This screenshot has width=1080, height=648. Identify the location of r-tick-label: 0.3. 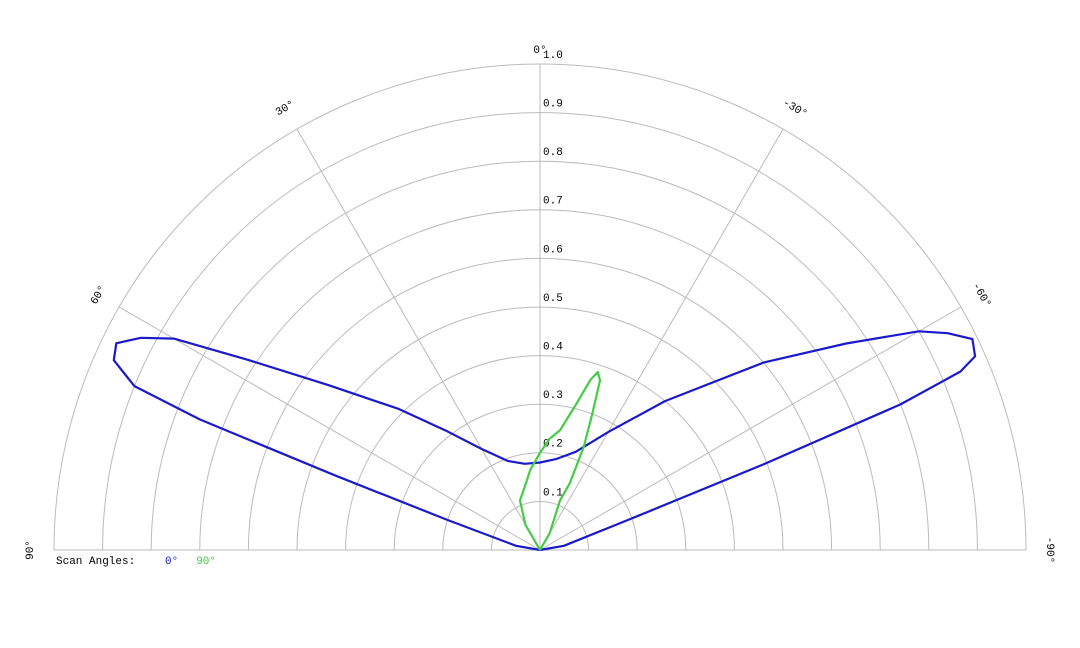
(553, 396).